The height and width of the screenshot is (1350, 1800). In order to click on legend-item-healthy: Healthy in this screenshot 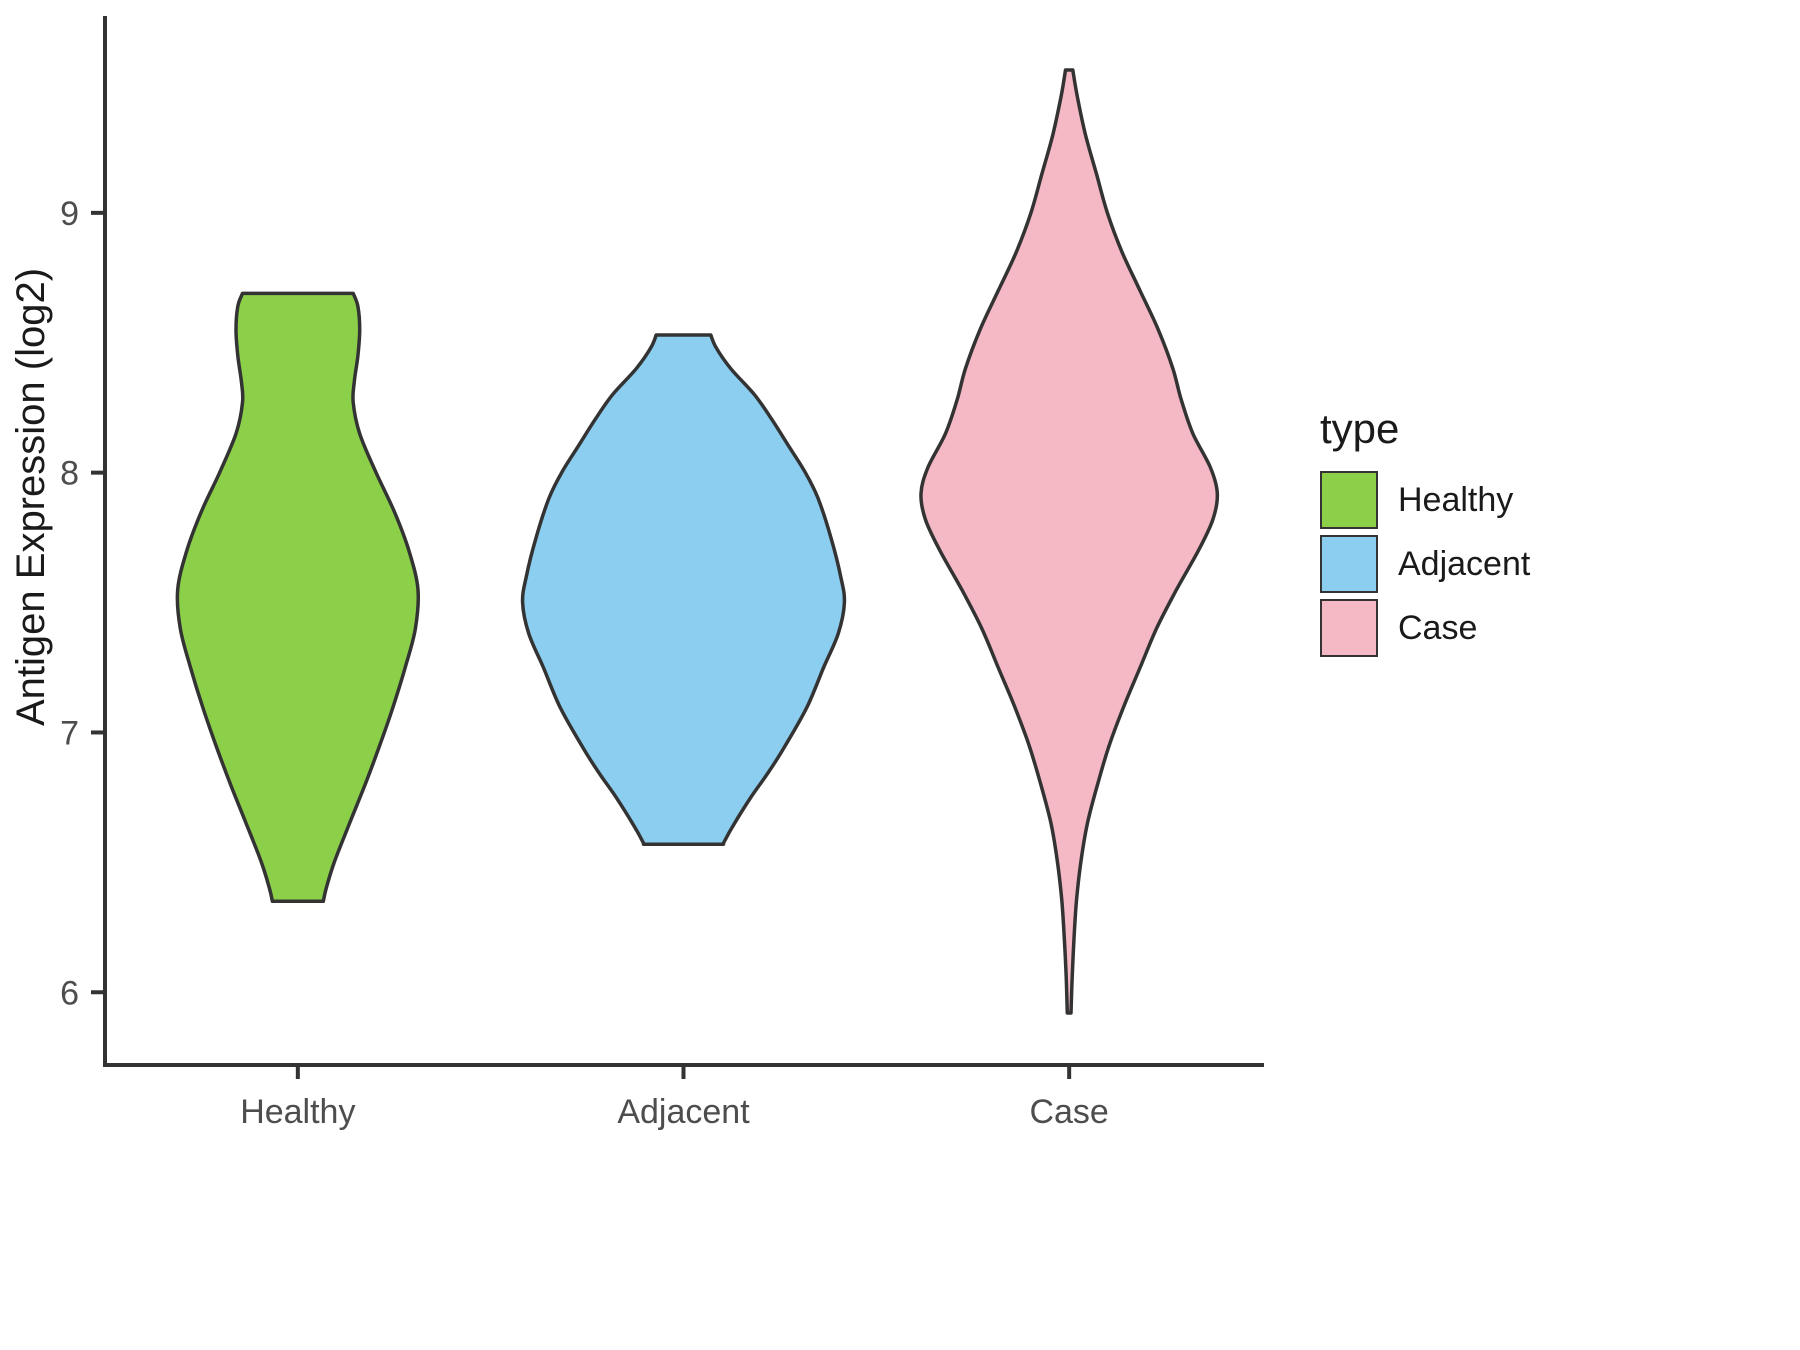, I will do `click(1425, 500)`.